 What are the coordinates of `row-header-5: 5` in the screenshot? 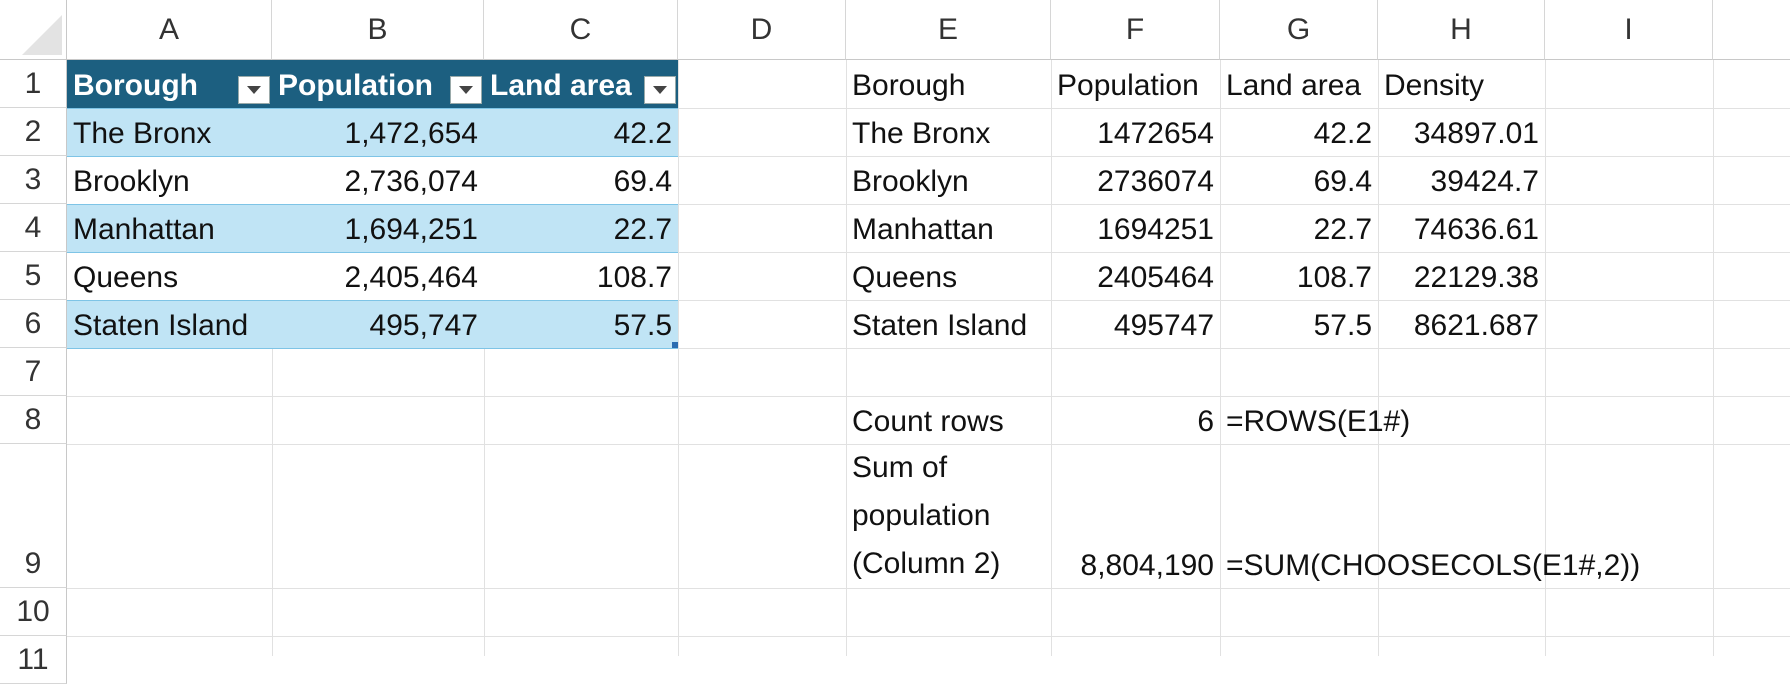 It's located at (33, 276).